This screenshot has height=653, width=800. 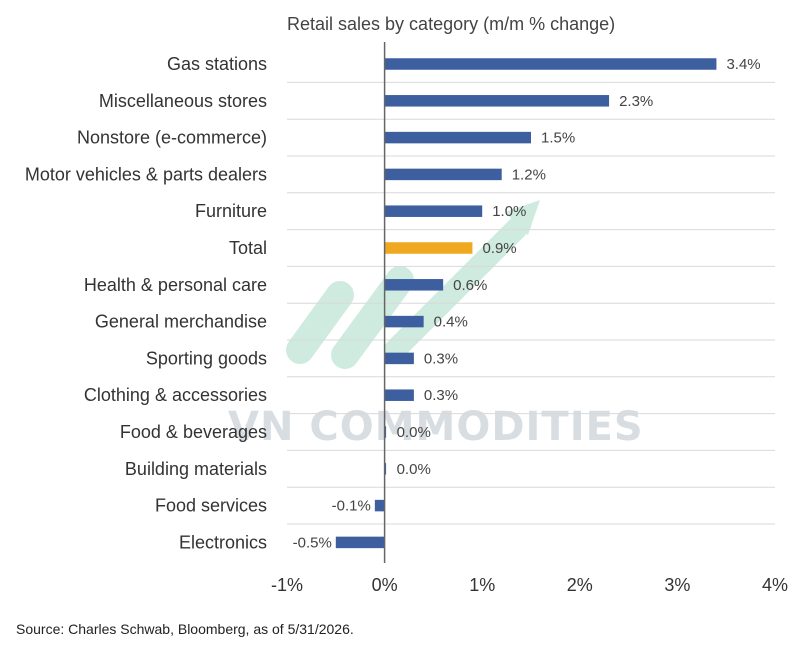 I want to click on category-label: Food services, so click(x=211, y=506).